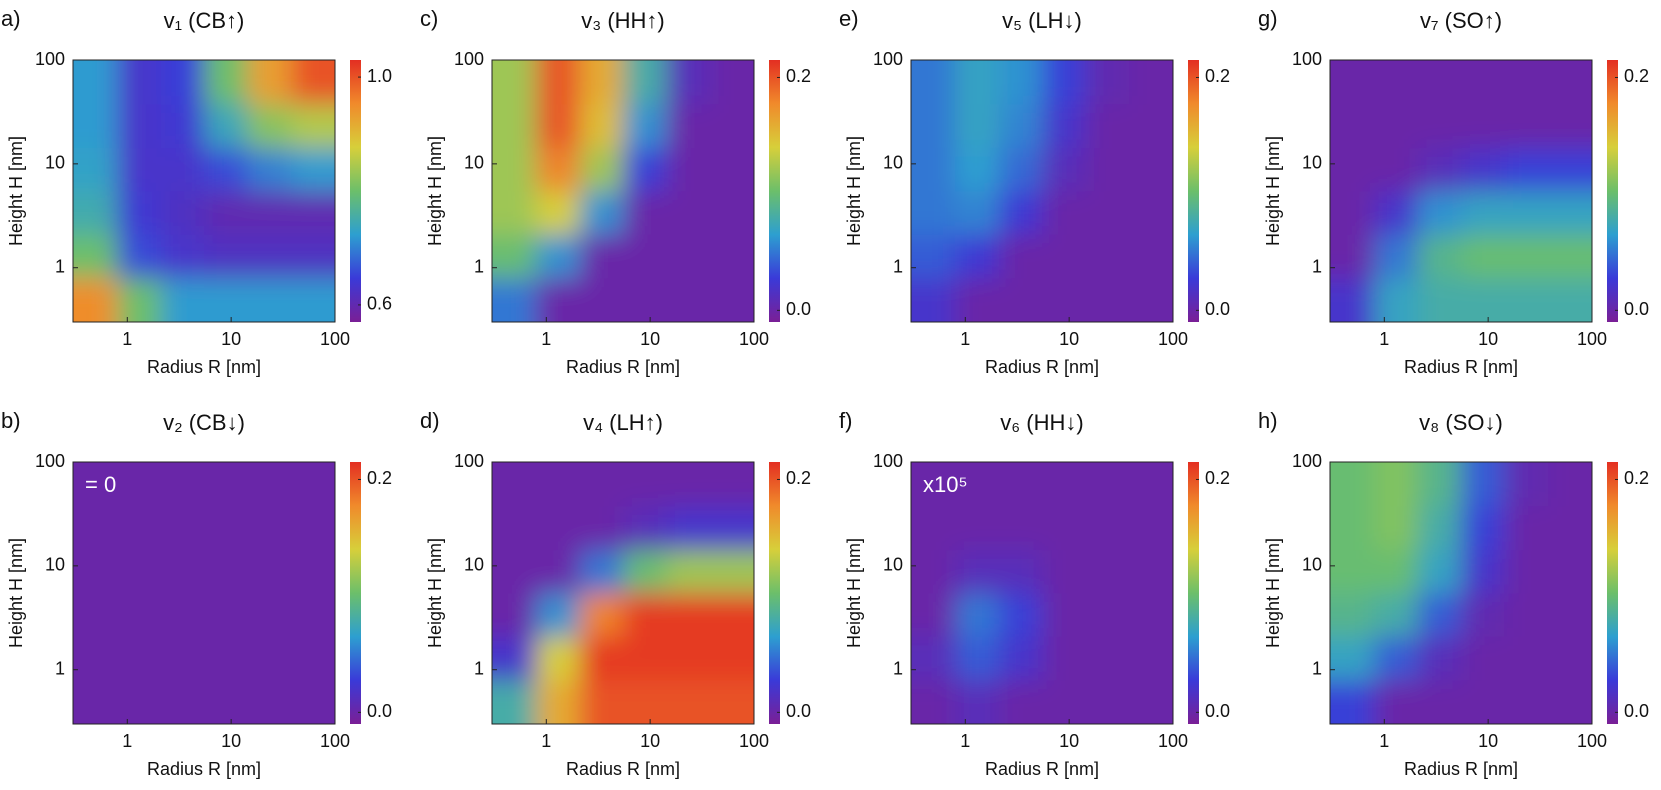 The width and height of the screenshot is (1661, 790). I want to click on colorbar-tick-label: 0.2, so click(1217, 478).